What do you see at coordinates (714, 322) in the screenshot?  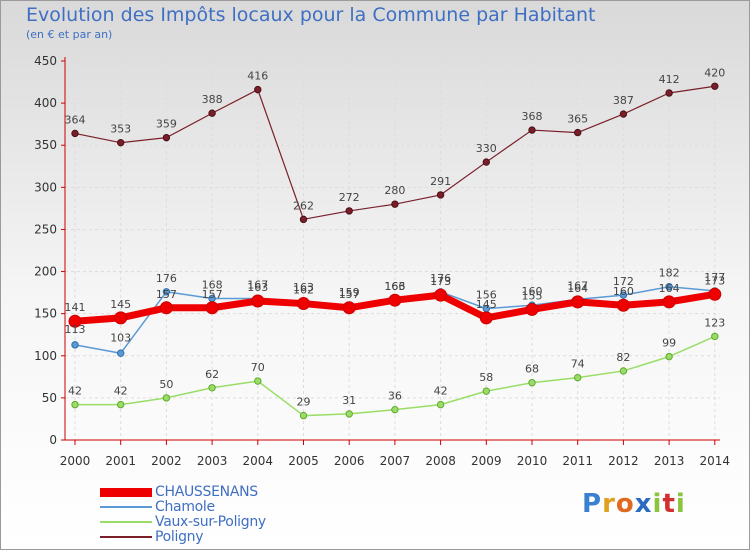 I see `data-label: 123` at bounding box center [714, 322].